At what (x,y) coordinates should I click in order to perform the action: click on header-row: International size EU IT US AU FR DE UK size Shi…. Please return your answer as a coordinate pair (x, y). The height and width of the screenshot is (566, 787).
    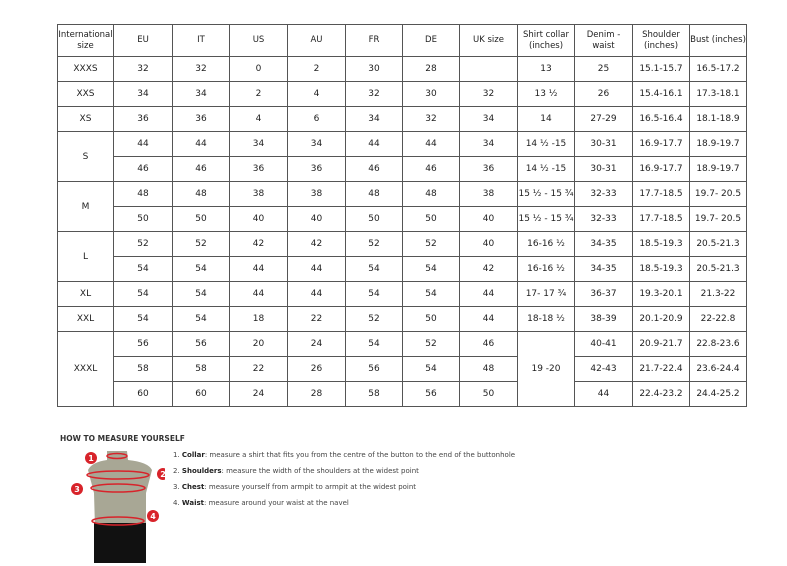
    Looking at the image, I should click on (402, 40).